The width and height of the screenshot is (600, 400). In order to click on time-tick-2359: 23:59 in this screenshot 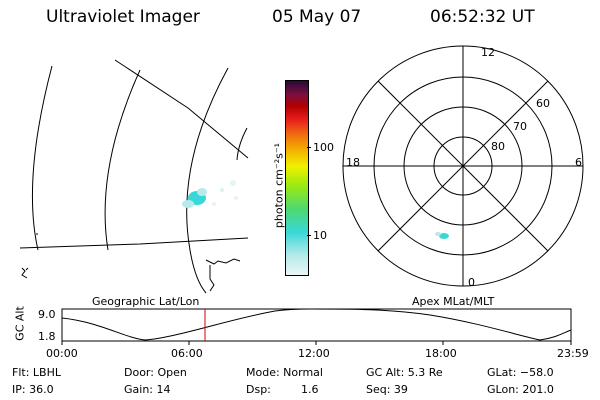, I will do `click(573, 353)`.